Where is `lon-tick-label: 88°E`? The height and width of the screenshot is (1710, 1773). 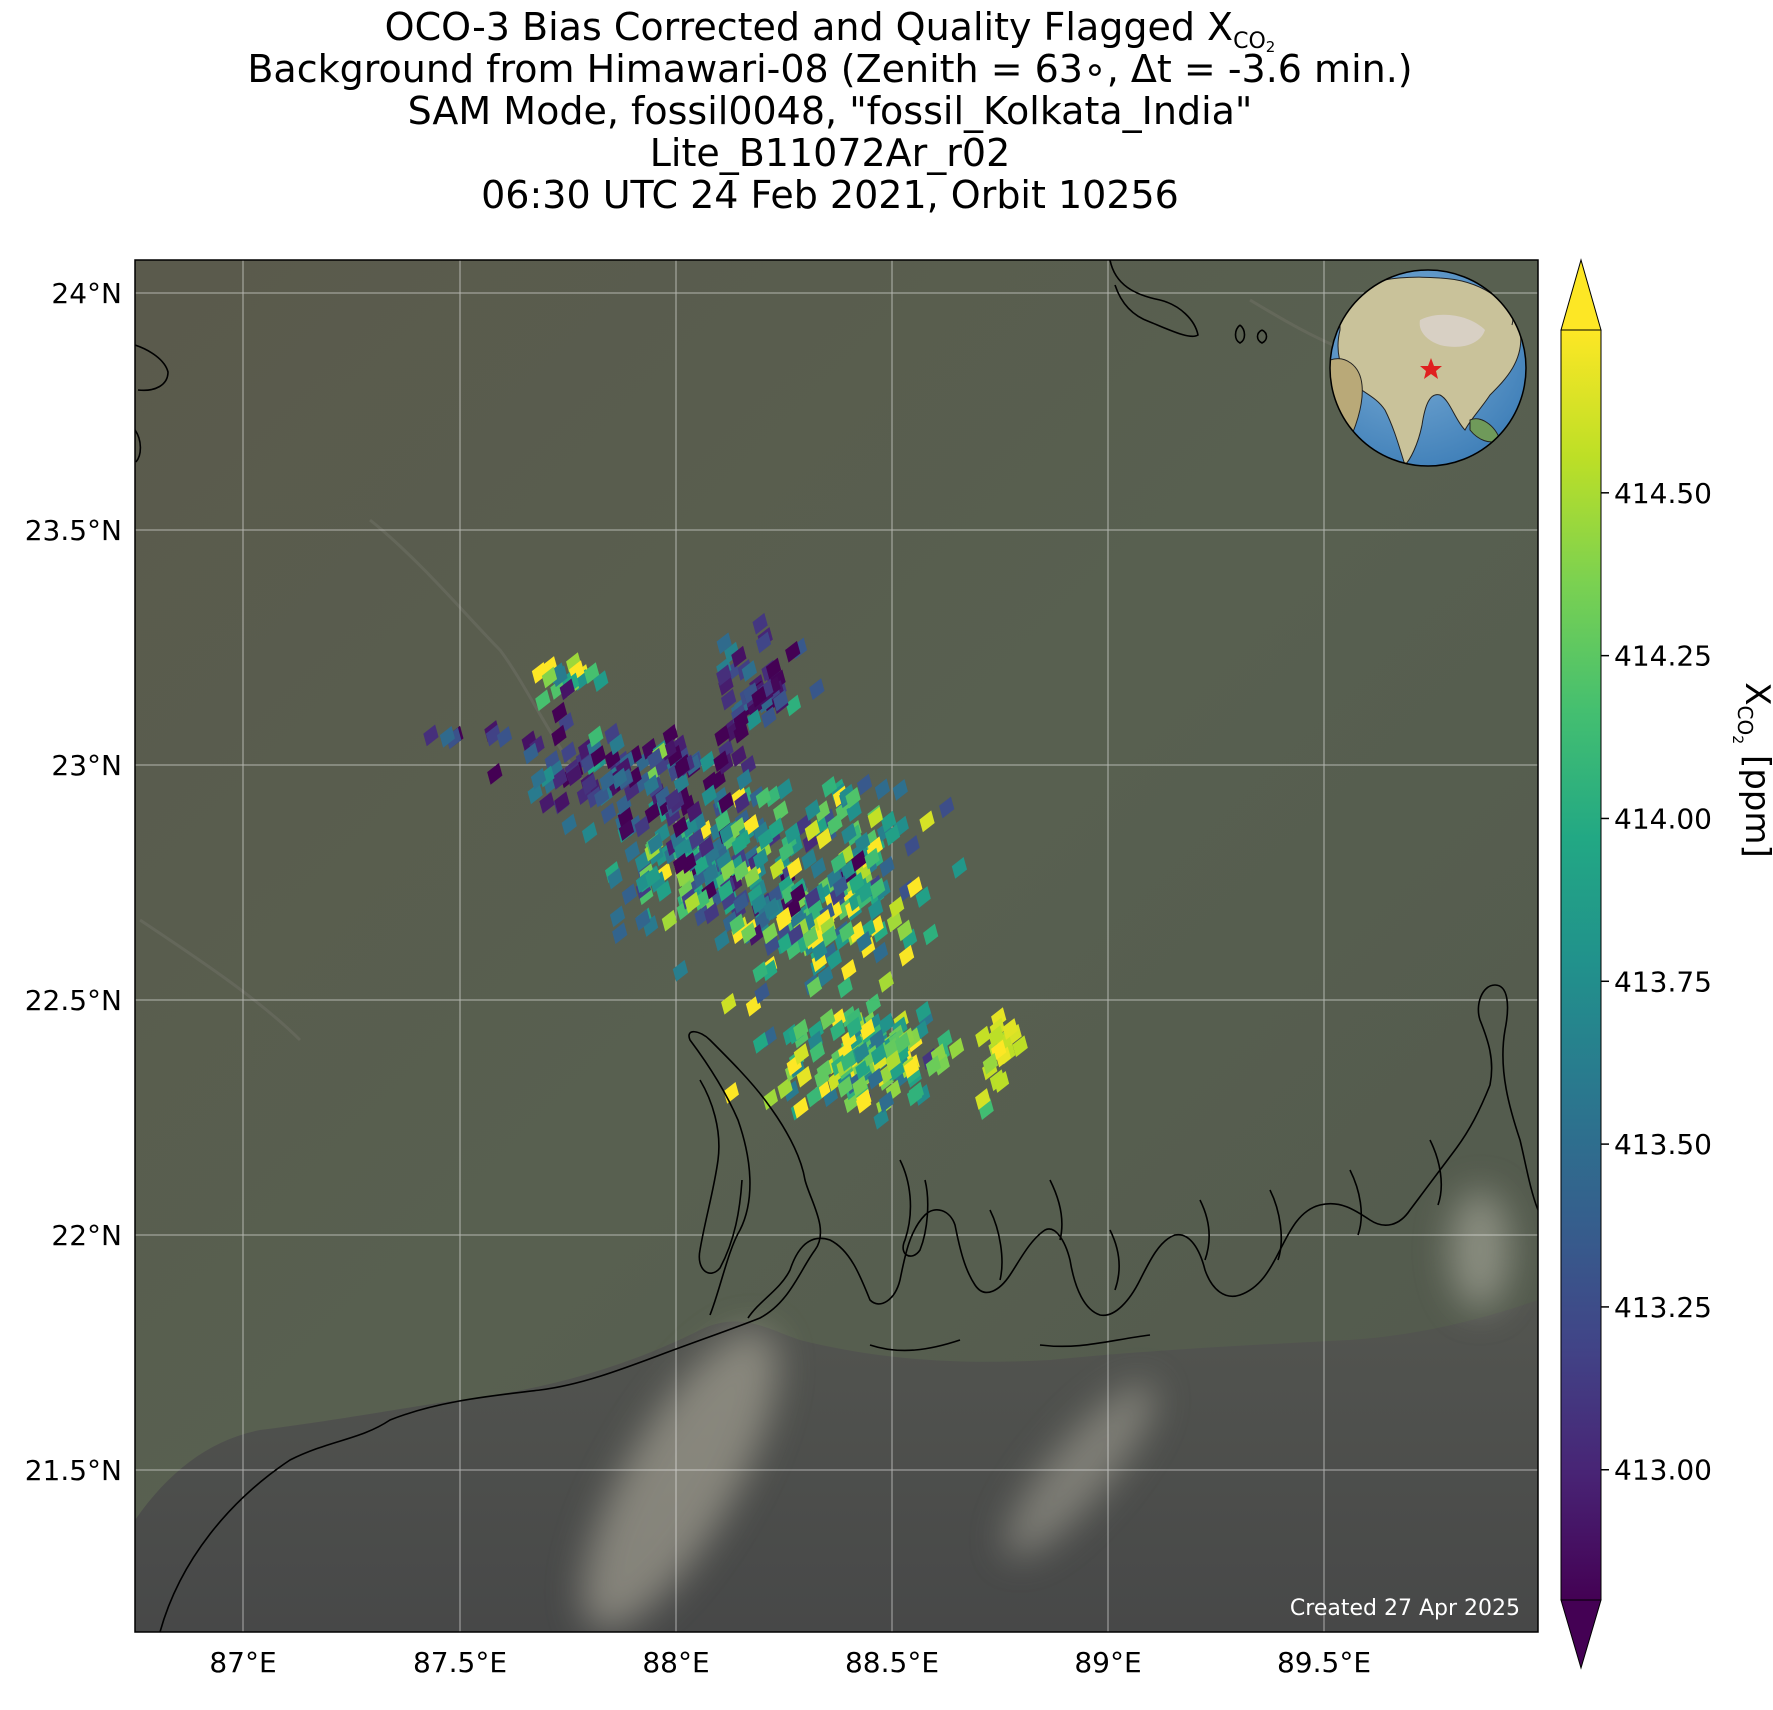 lon-tick-label: 88°E is located at coordinates (675, 1662).